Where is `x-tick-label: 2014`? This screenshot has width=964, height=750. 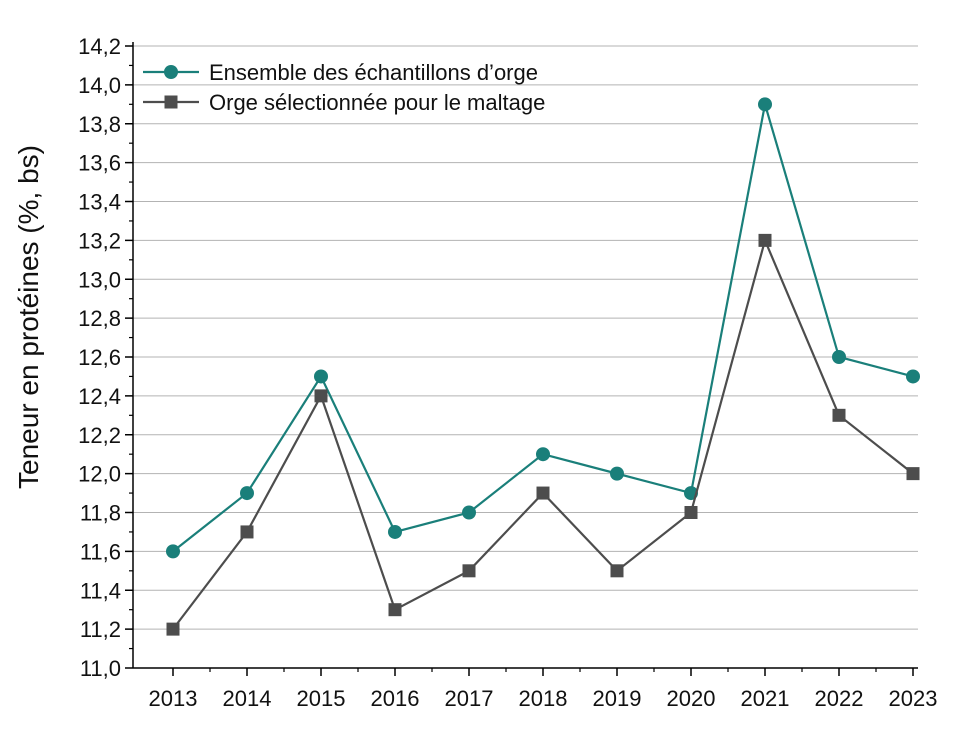 x-tick-label: 2014 is located at coordinates (247, 698).